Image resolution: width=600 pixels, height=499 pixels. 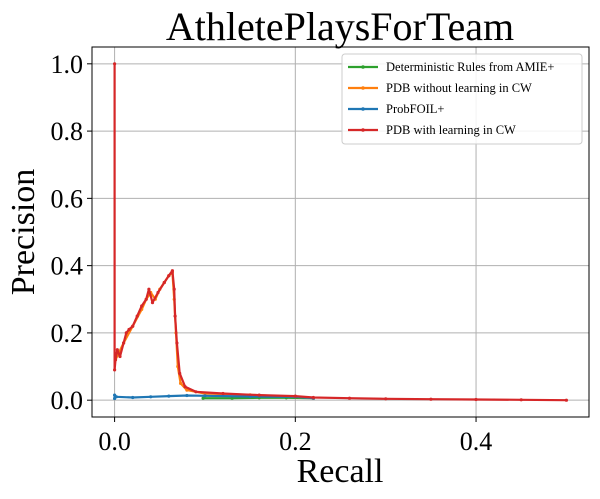 I want to click on y-tick-label: 0.2, so click(x=67, y=333).